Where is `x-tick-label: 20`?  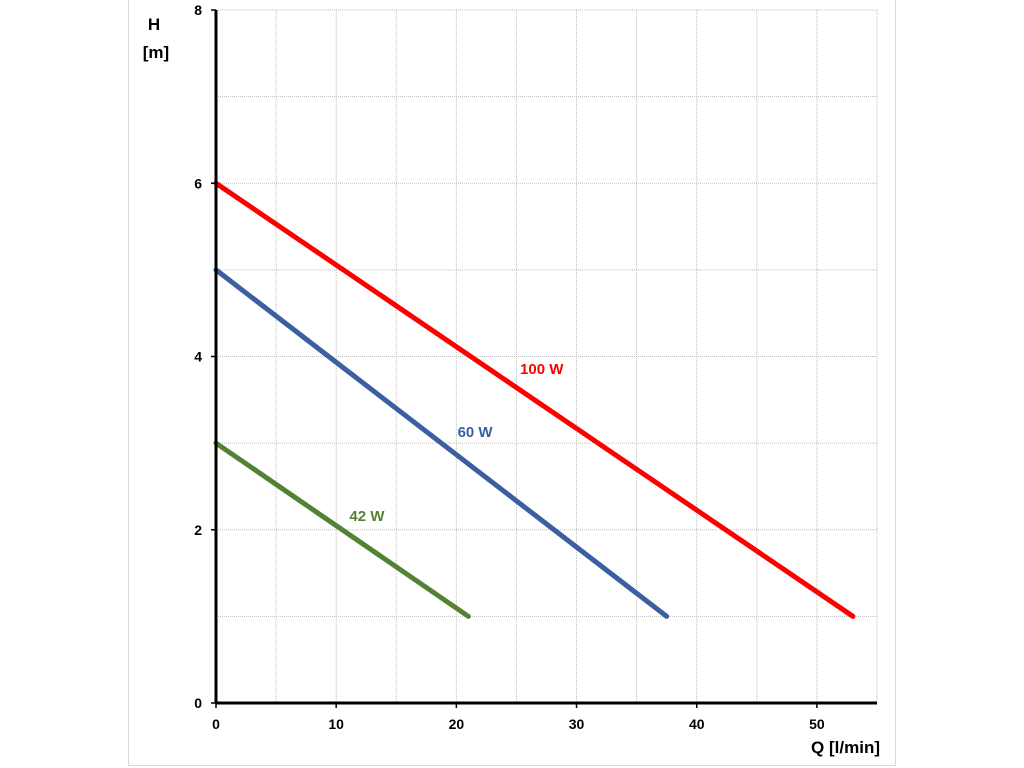
x-tick-label: 20 is located at coordinates (457, 724).